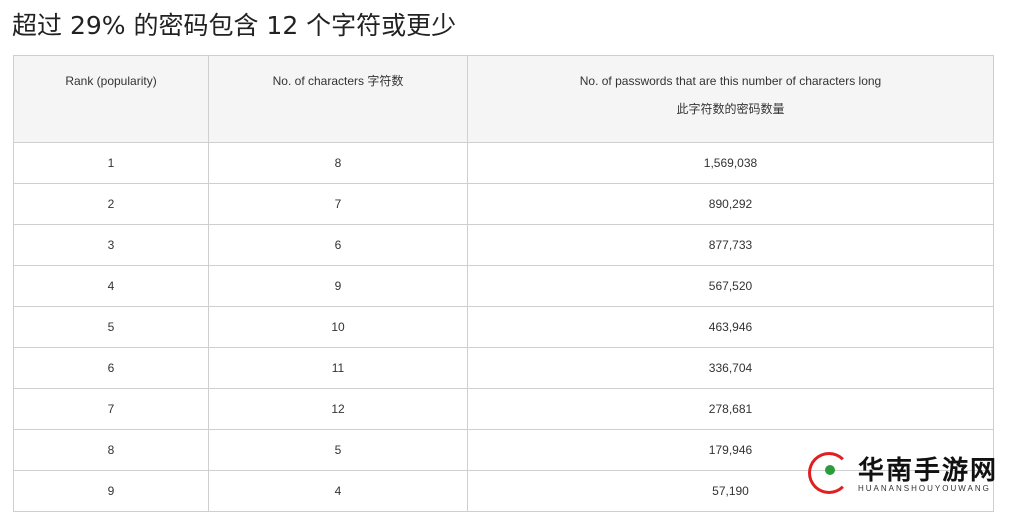 The height and width of the screenshot is (512, 1009). Describe the element at coordinates (829, 473) in the screenshot. I see `logo-icon` at that location.